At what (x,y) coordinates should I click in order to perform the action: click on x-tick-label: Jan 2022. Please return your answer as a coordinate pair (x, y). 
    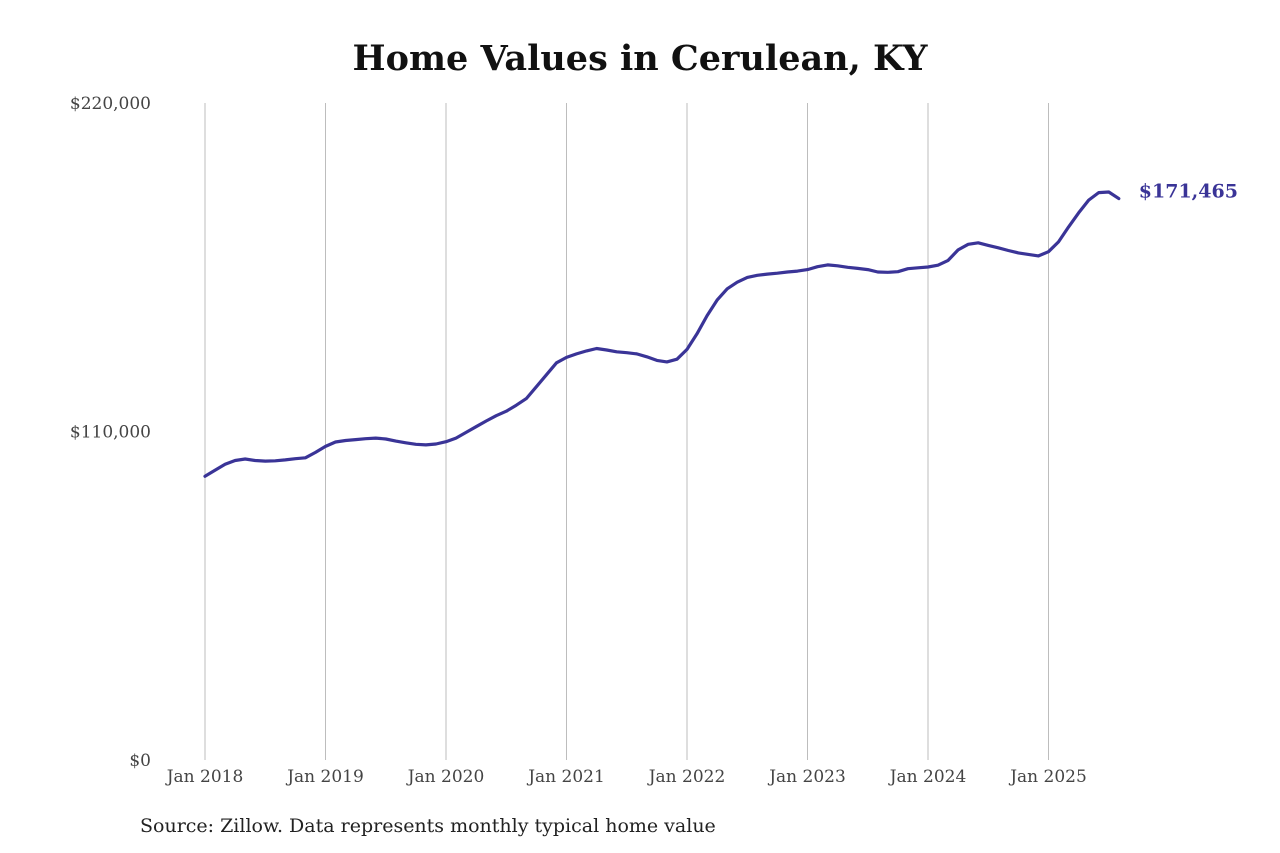
    Looking at the image, I should click on (686, 777).